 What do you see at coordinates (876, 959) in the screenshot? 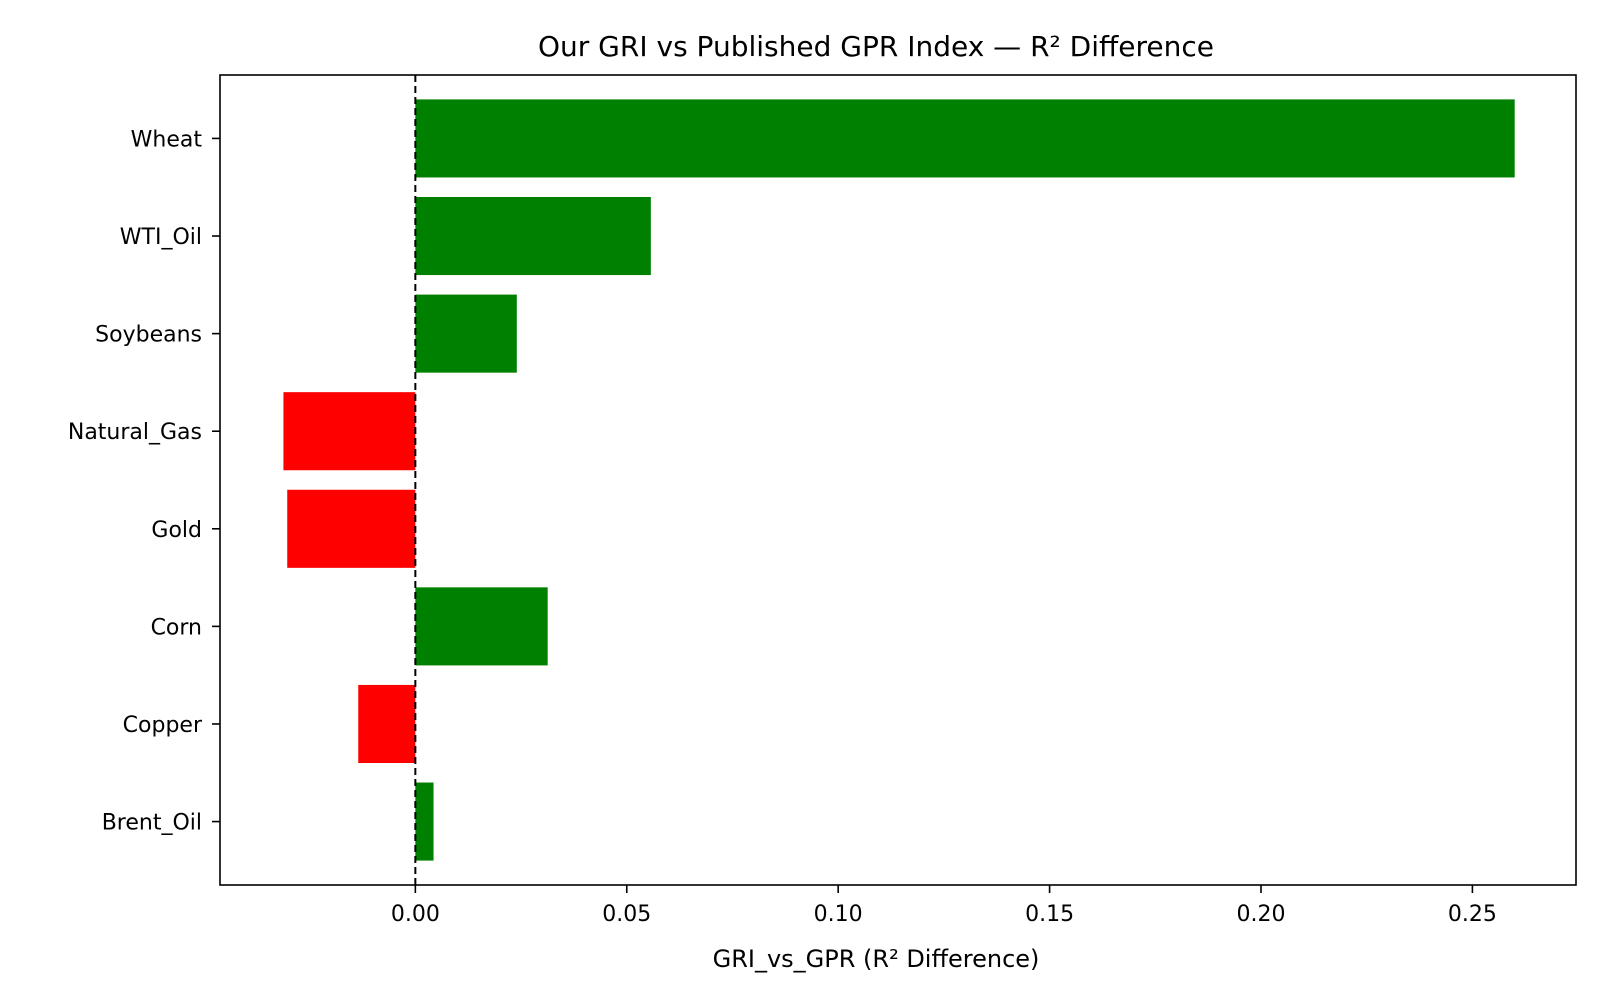
I see `x-axis-label: GRI_vs_GPR (R² Difference)` at bounding box center [876, 959].